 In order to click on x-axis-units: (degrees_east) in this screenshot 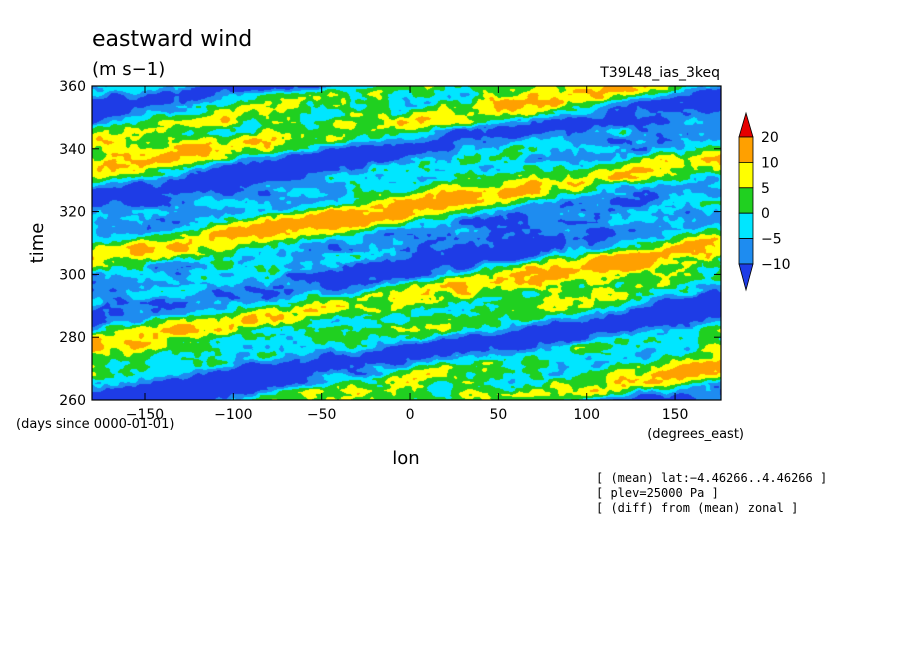, I will do `click(695, 434)`.